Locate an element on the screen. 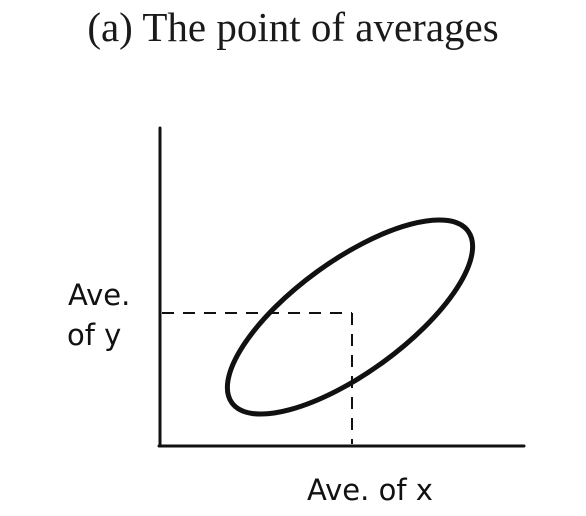 This screenshot has width=586, height=516. ave-y-label-line1: Ave. is located at coordinates (99, 295).